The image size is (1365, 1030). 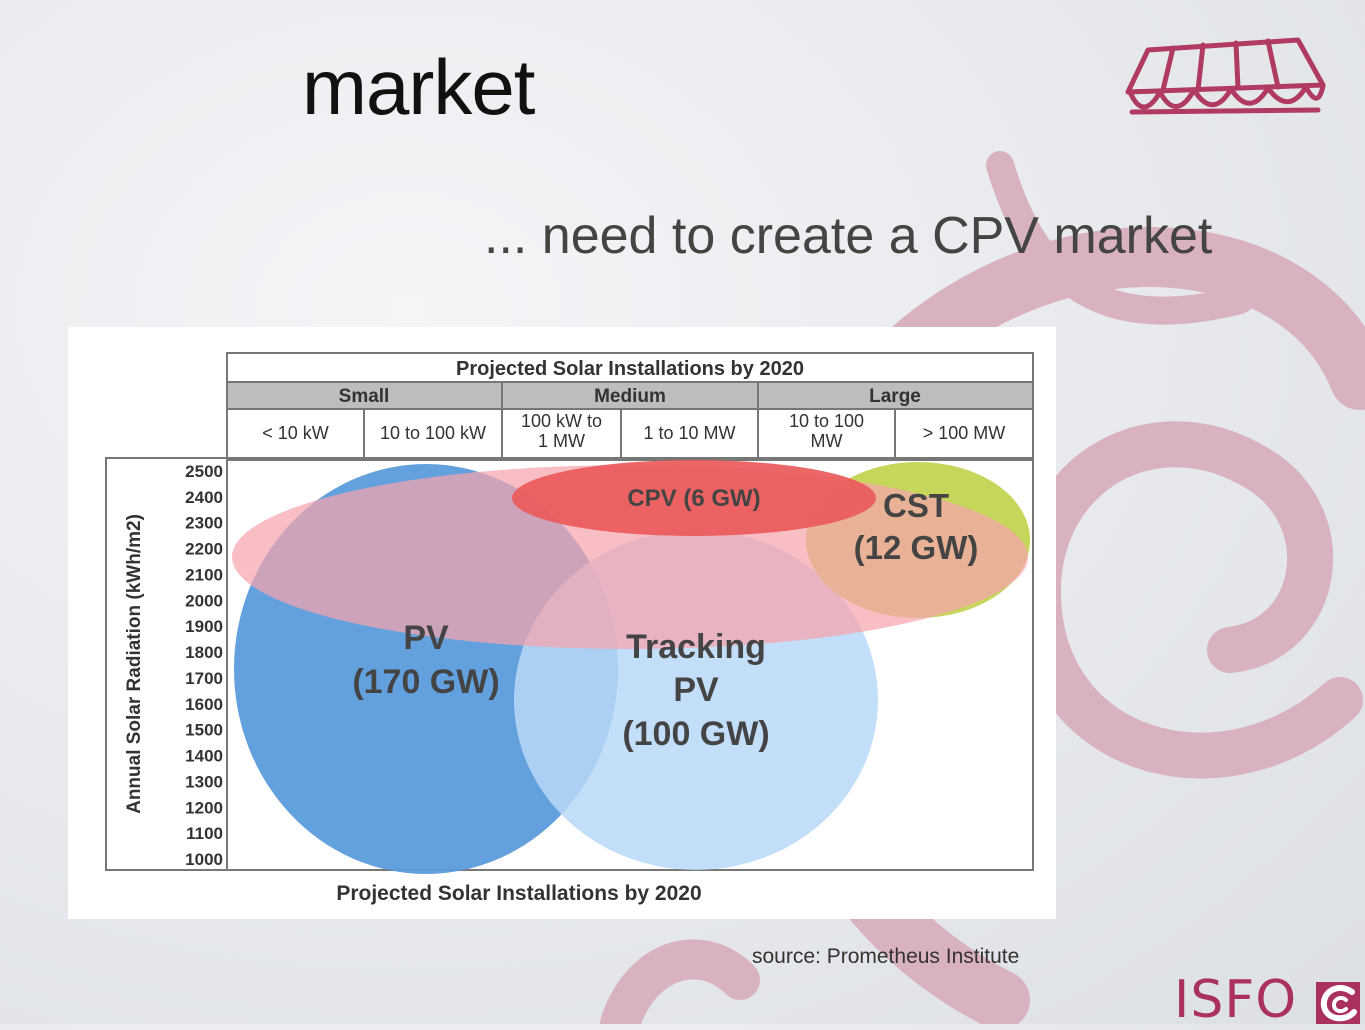 I want to click on label-tracking-line3: (100 GW), so click(x=695, y=734).